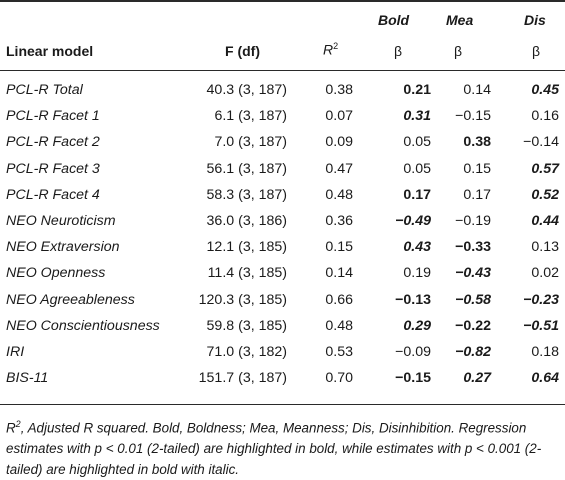 The height and width of the screenshot is (480, 565). What do you see at coordinates (246, 351) in the screenshot?
I see `cell-f-df: 71.0 (3, 182)` at bounding box center [246, 351].